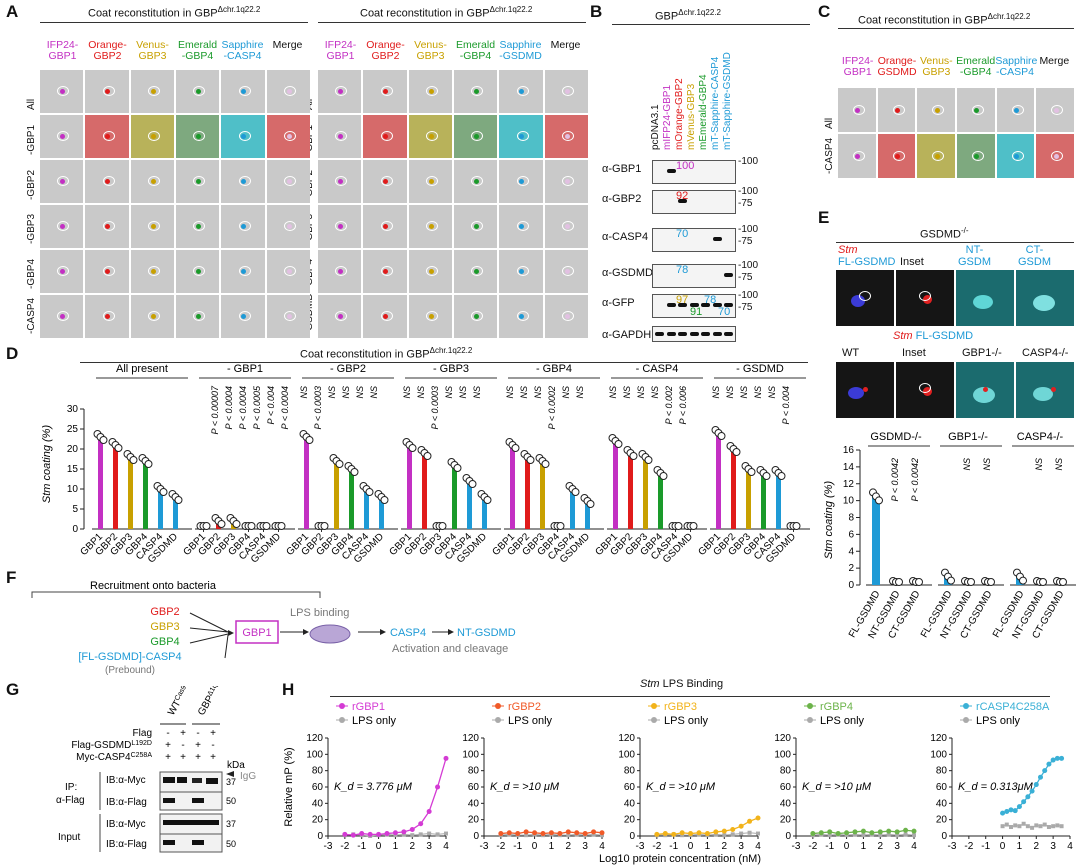 The width and height of the screenshot is (1080, 866). What do you see at coordinates (73, 449) in the screenshot?
I see `y-tick-label: 20` at bounding box center [73, 449].